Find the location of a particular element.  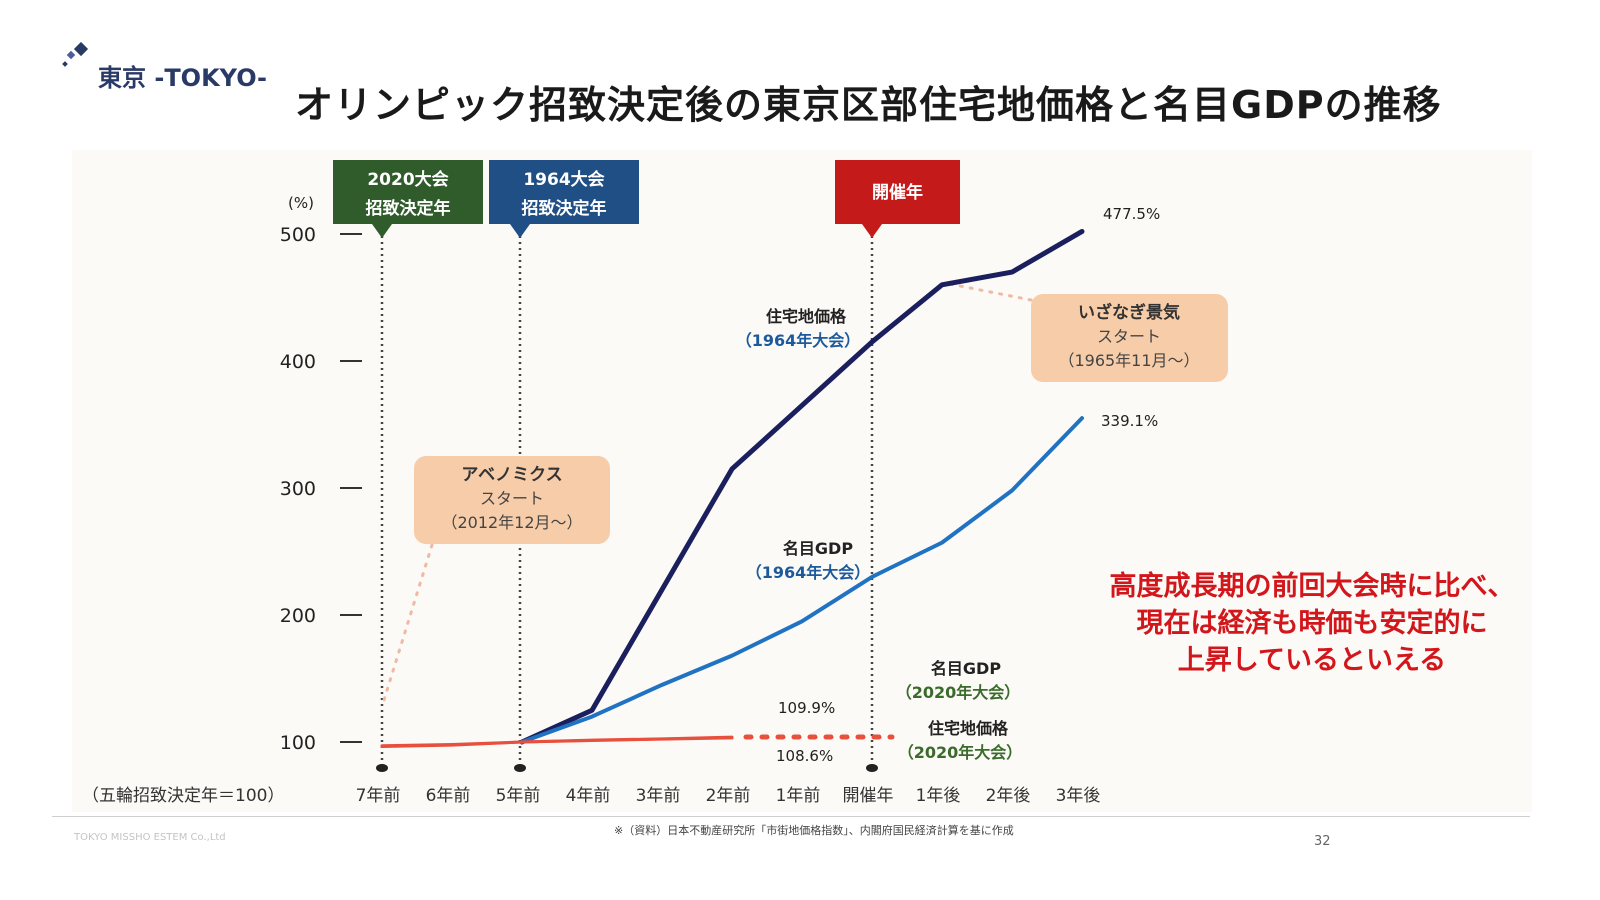

y-tick-label-500: 500 is located at coordinates (298, 235).